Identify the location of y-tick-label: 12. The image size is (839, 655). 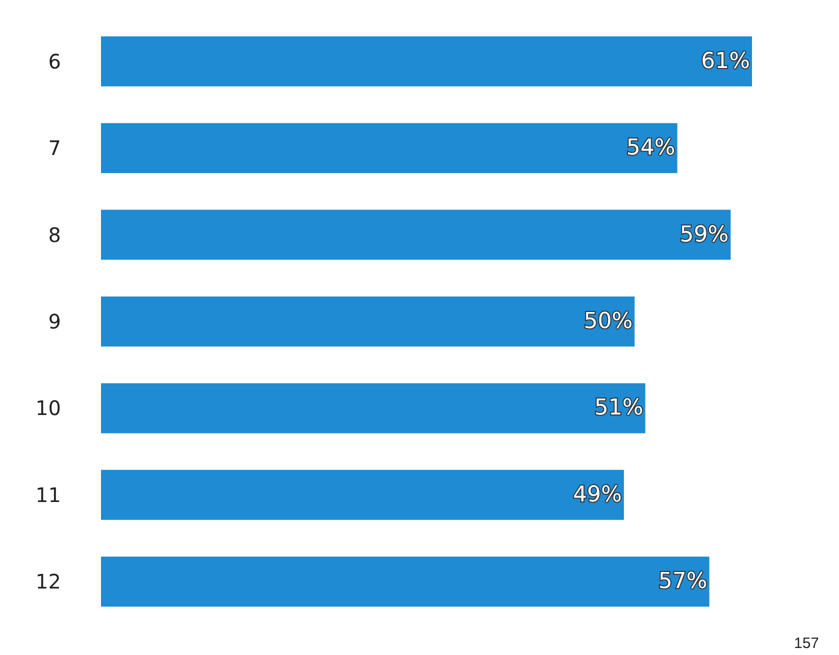
(48, 582).